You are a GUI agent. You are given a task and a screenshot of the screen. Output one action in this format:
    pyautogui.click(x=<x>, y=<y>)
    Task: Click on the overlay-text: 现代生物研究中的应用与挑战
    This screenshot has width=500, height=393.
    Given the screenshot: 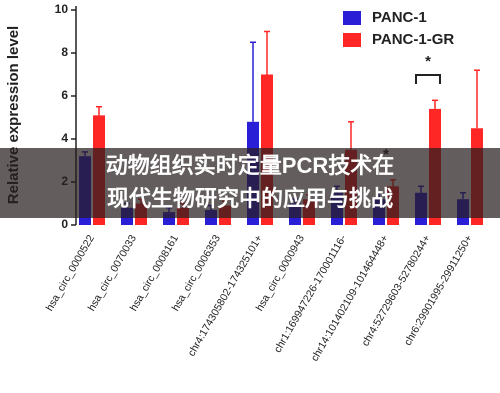 What is the action you would take?
    pyautogui.click(x=250, y=198)
    